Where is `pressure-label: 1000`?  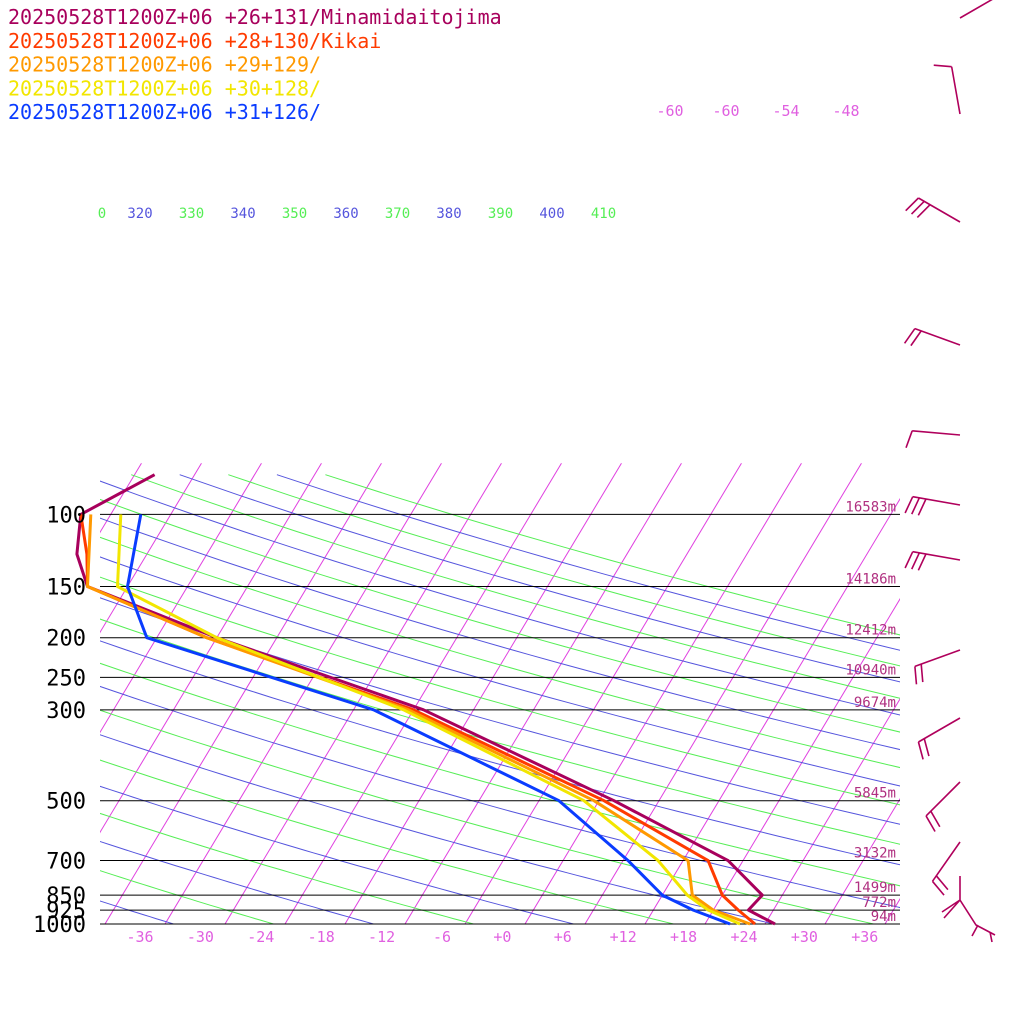 pressure-label: 1000 is located at coordinates (59, 925).